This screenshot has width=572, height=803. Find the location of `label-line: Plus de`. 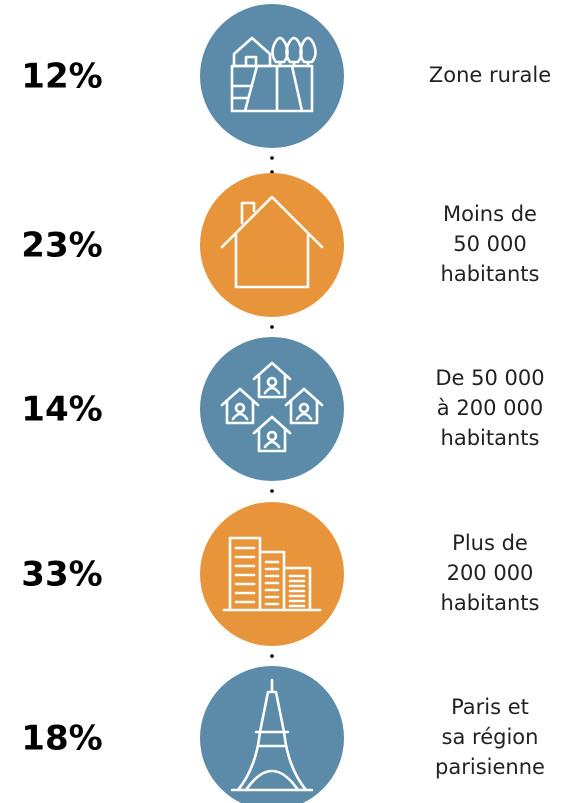

label-line: Plus de is located at coordinates (490, 543).